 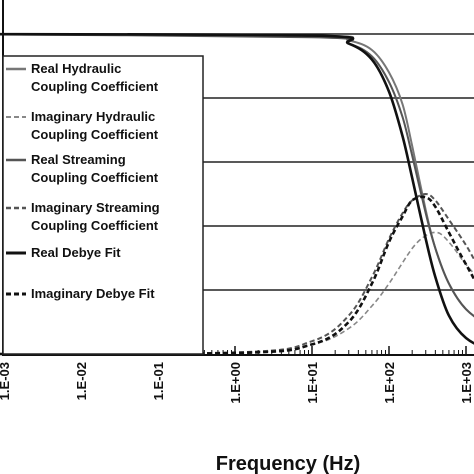 I want to click on legend-label: Real Debye Fit, so click(x=76, y=252).